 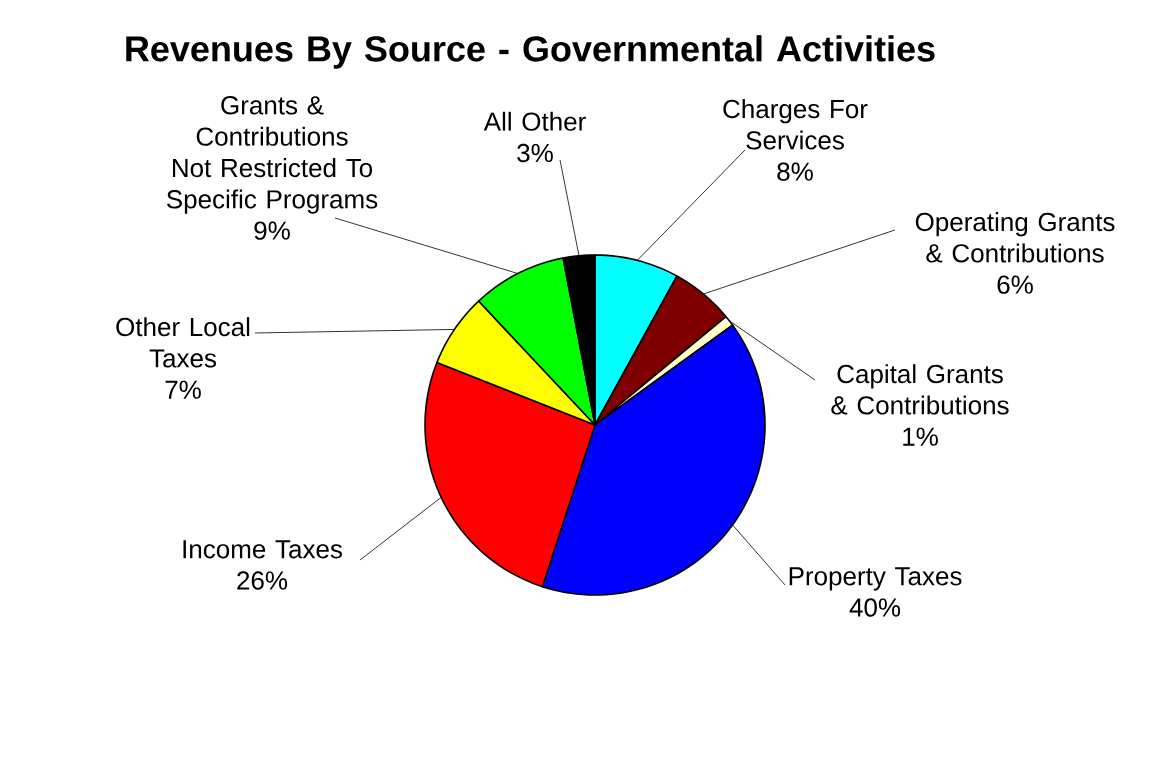 I want to click on slice-label: Property Taxes, so click(x=875, y=579).